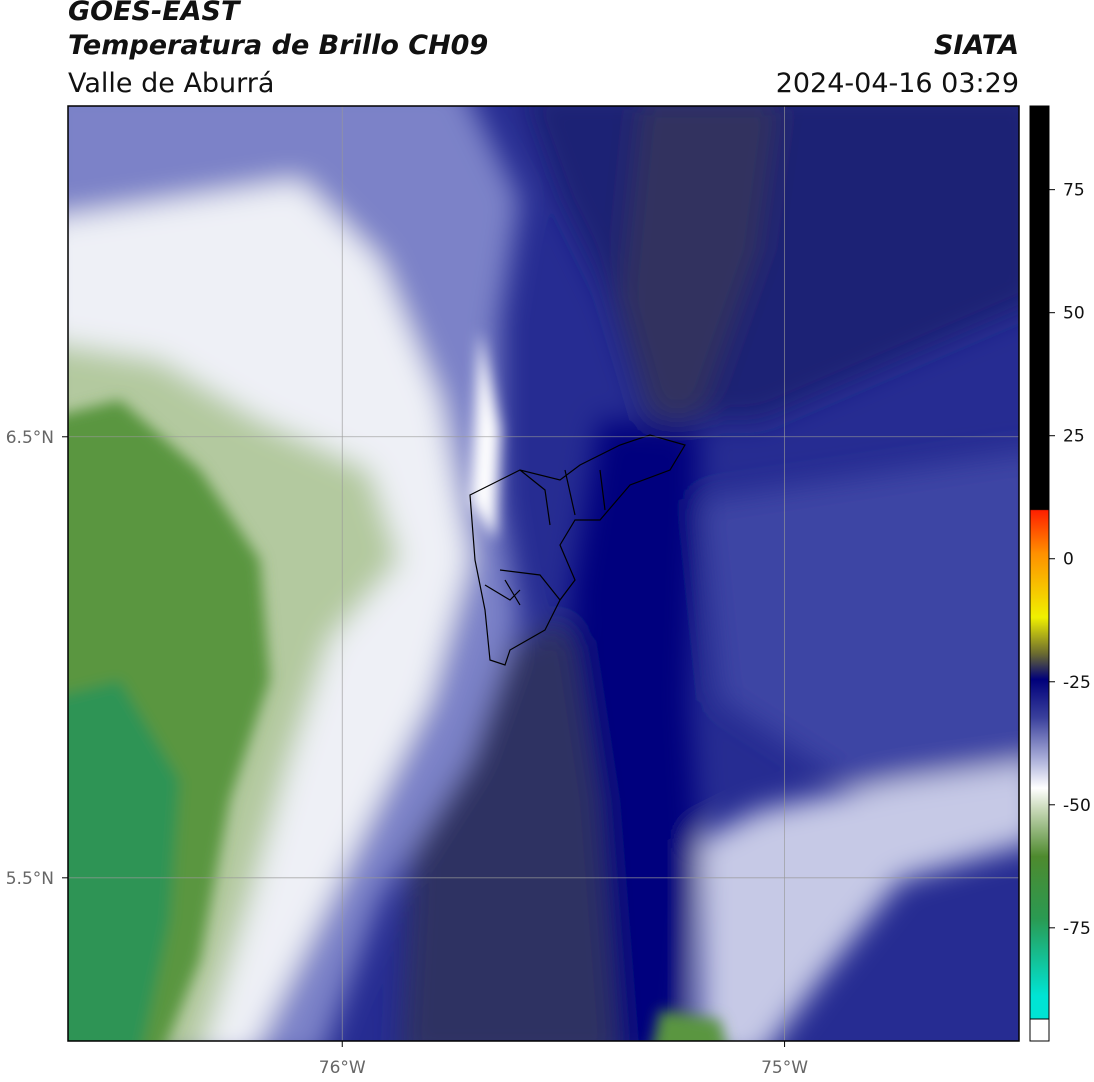 Image resolution: width=1094 pixels, height=1082 pixels. Describe the element at coordinates (1074, 437) in the screenshot. I see `colorbar-tick-label: 25` at that location.